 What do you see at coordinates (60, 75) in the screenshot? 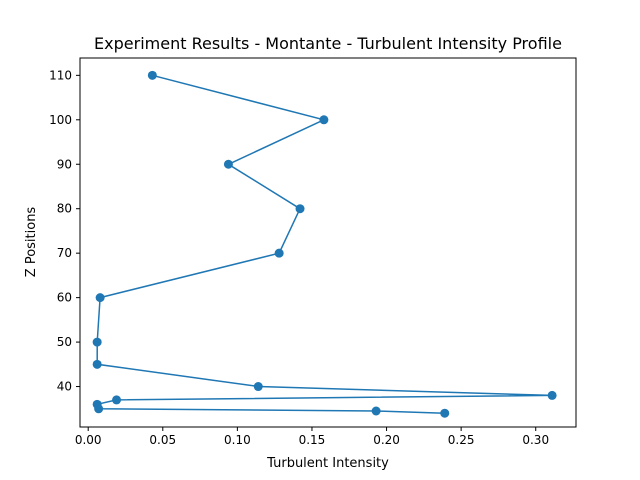
I see `y-tick-label: 110` at bounding box center [60, 75].